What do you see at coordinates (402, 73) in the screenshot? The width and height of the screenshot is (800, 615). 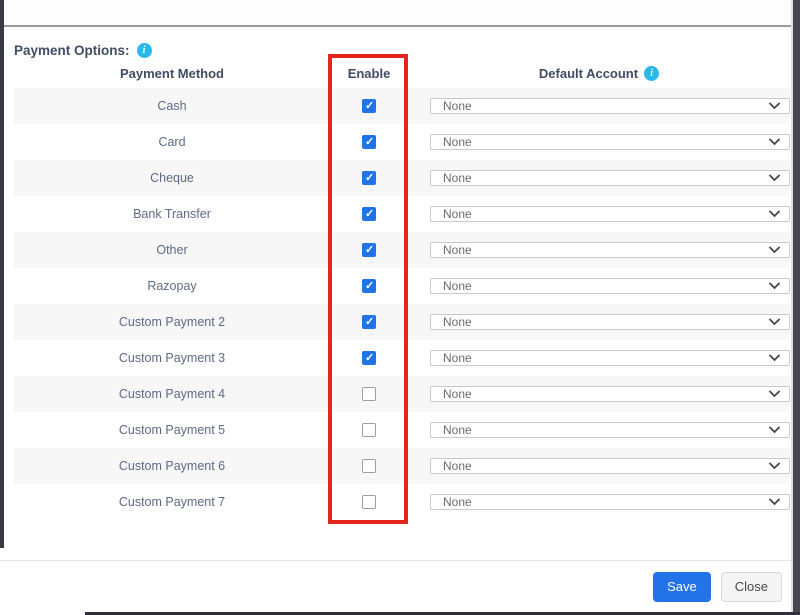 I see `table-header-row: Payment Method Enable Default Account i` at bounding box center [402, 73].